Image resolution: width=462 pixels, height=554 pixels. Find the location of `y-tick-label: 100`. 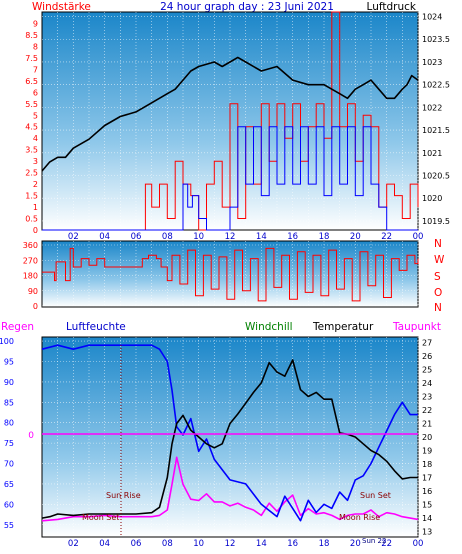

y-tick-label: 100 is located at coordinates (7, 341).